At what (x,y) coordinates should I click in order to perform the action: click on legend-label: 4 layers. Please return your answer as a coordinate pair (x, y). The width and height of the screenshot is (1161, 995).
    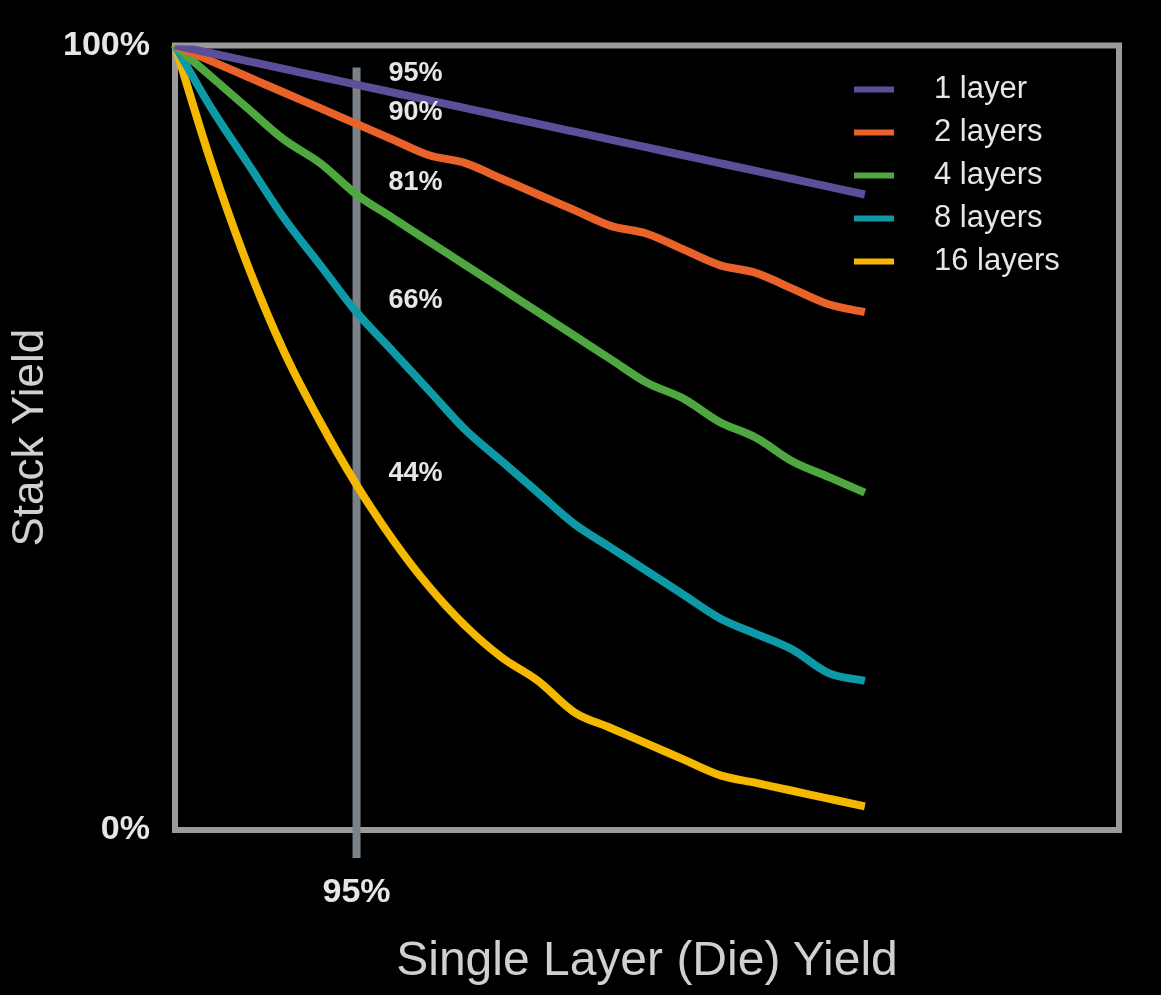
    Looking at the image, I should click on (988, 173).